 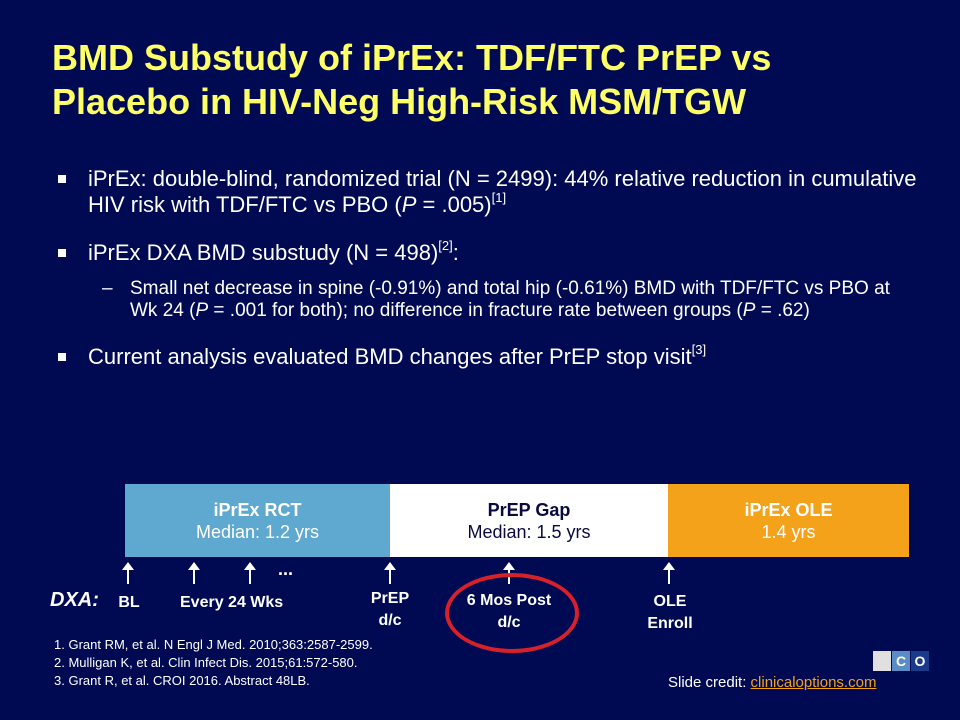 I want to click on highlight-circle, so click(x=512, y=613).